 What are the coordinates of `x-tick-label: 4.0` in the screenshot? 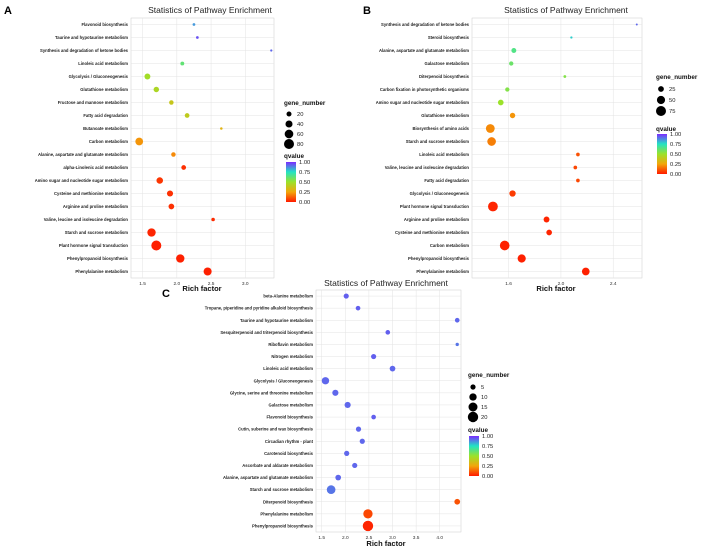 It's located at (439, 538).